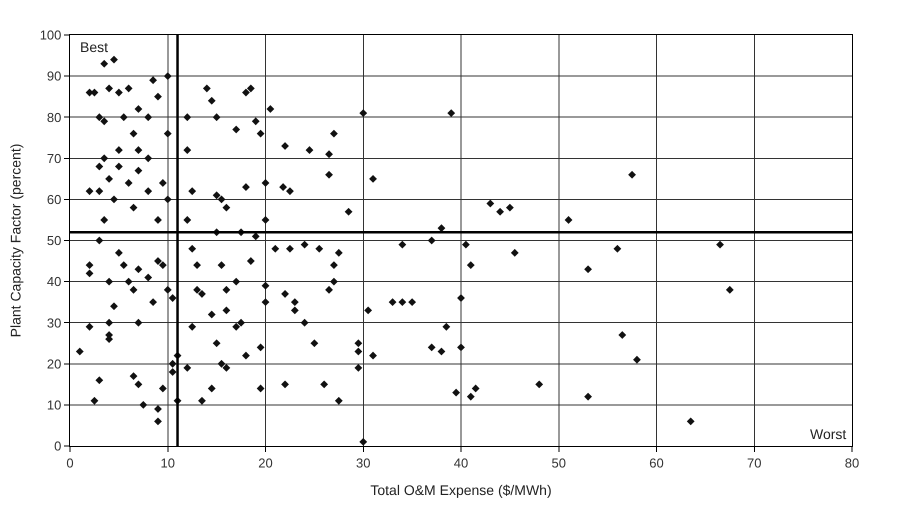 Image resolution: width=902 pixels, height=506 pixels. I want to click on y-tick-label: 90, so click(54, 76).